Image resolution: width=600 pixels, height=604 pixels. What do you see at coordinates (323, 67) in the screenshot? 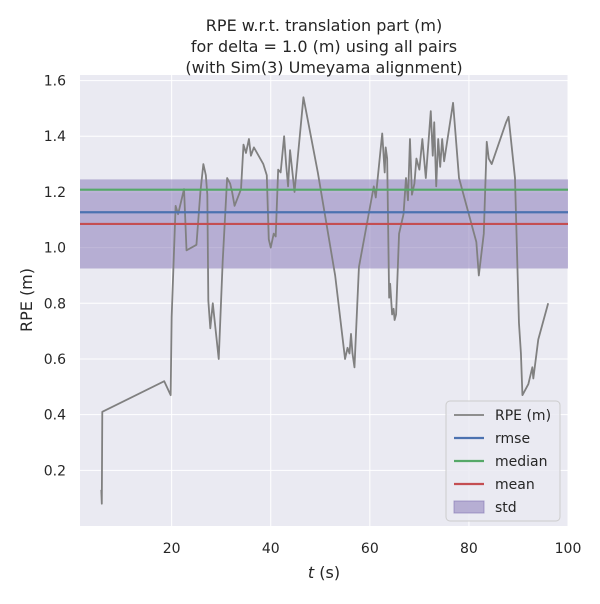
I see `chart-title-line-3: (with Sim(3) Umeyama alignment)` at bounding box center [323, 67].